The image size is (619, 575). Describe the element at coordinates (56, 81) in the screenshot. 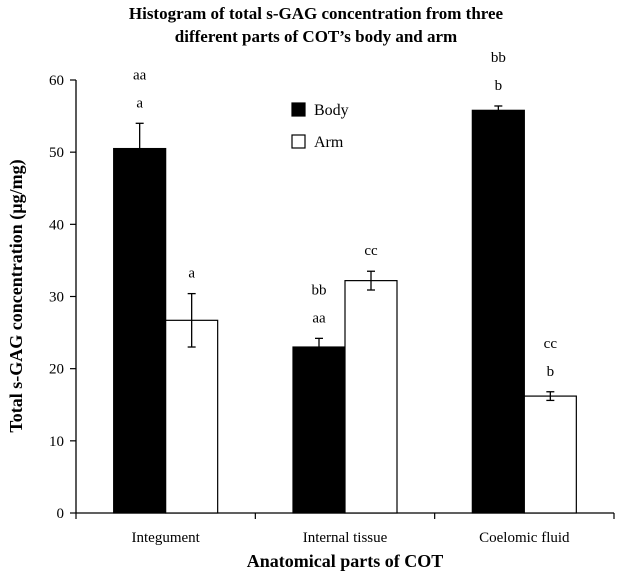

I see `y-tick-label: 60` at that location.